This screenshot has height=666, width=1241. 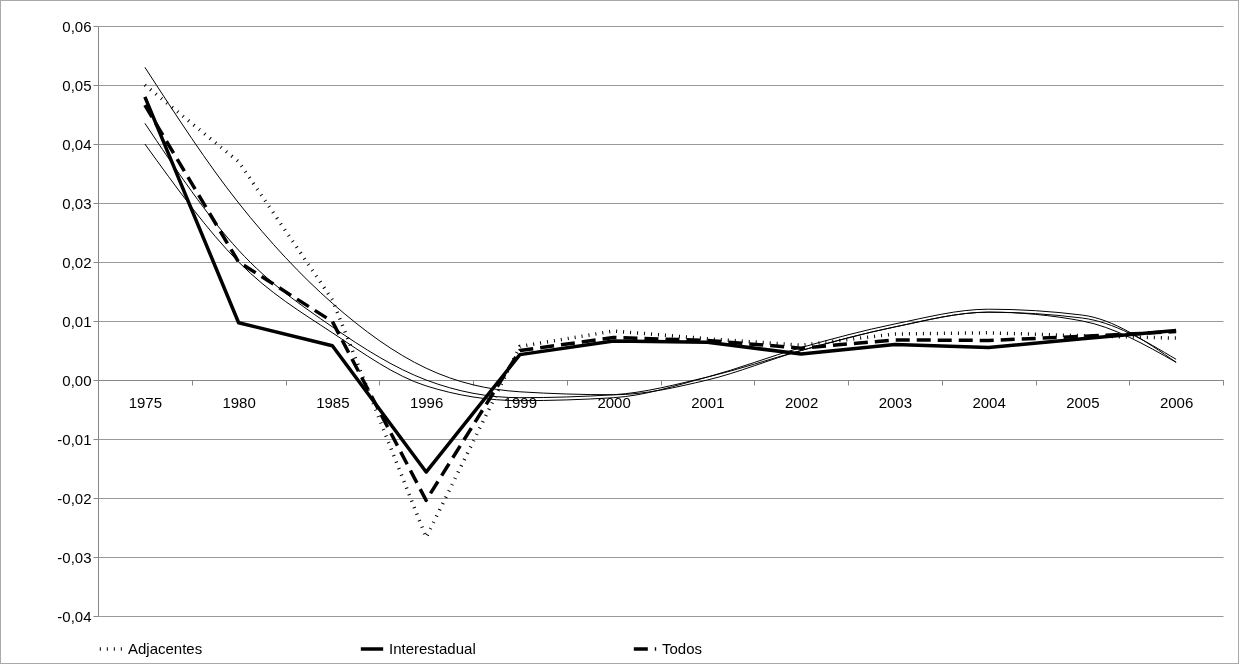 I want to click on x-tick-label: 1996, so click(x=426, y=402).